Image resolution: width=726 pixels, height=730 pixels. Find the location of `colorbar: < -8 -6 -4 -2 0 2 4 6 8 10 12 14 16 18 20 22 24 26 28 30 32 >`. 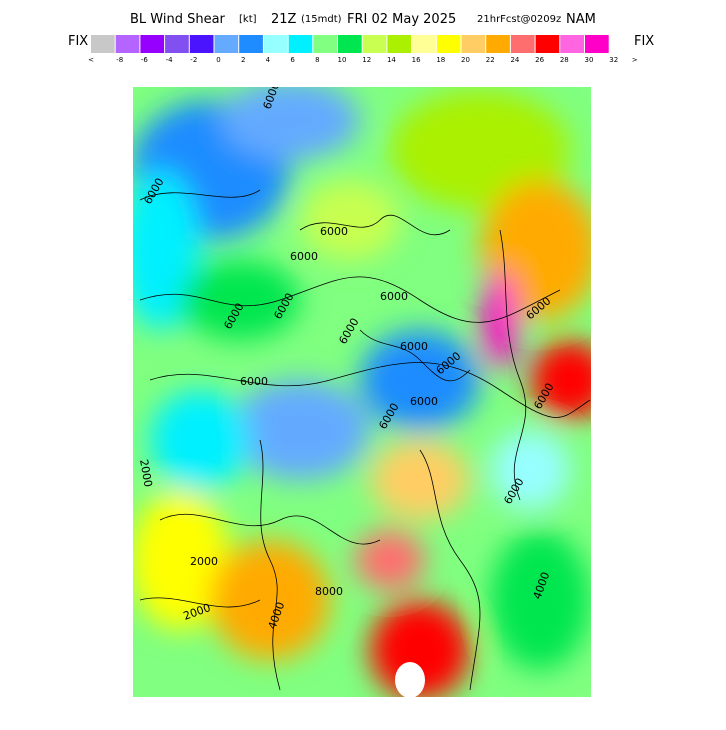

colorbar: < -8 -6 -4 -2 0 2 4 6 8 10 12 14 16 18 20 22 24 26 28 30 32 > is located at coordinates (363, 49).